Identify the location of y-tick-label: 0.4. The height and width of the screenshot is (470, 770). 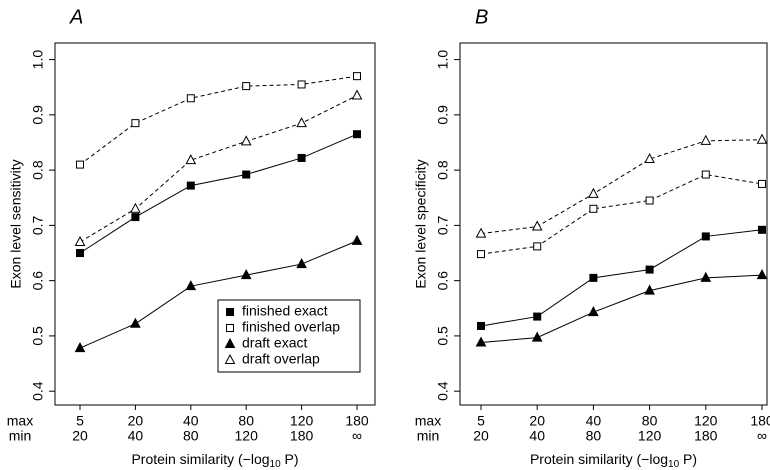
(443, 391).